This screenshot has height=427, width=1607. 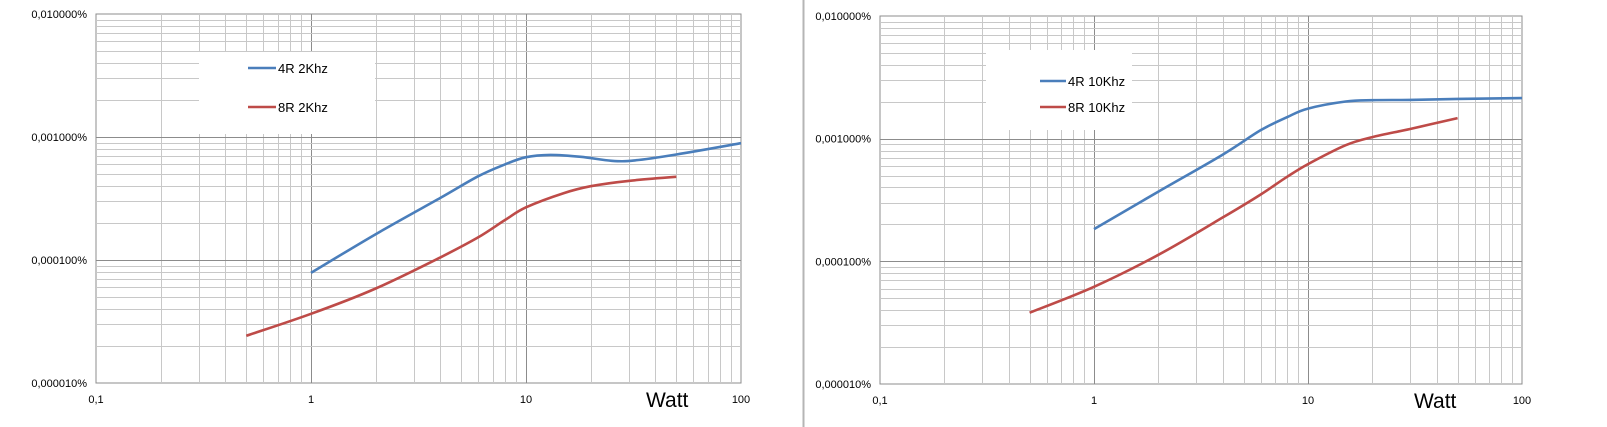 I want to click on series-line-8r-2khz, so click(x=461, y=256).